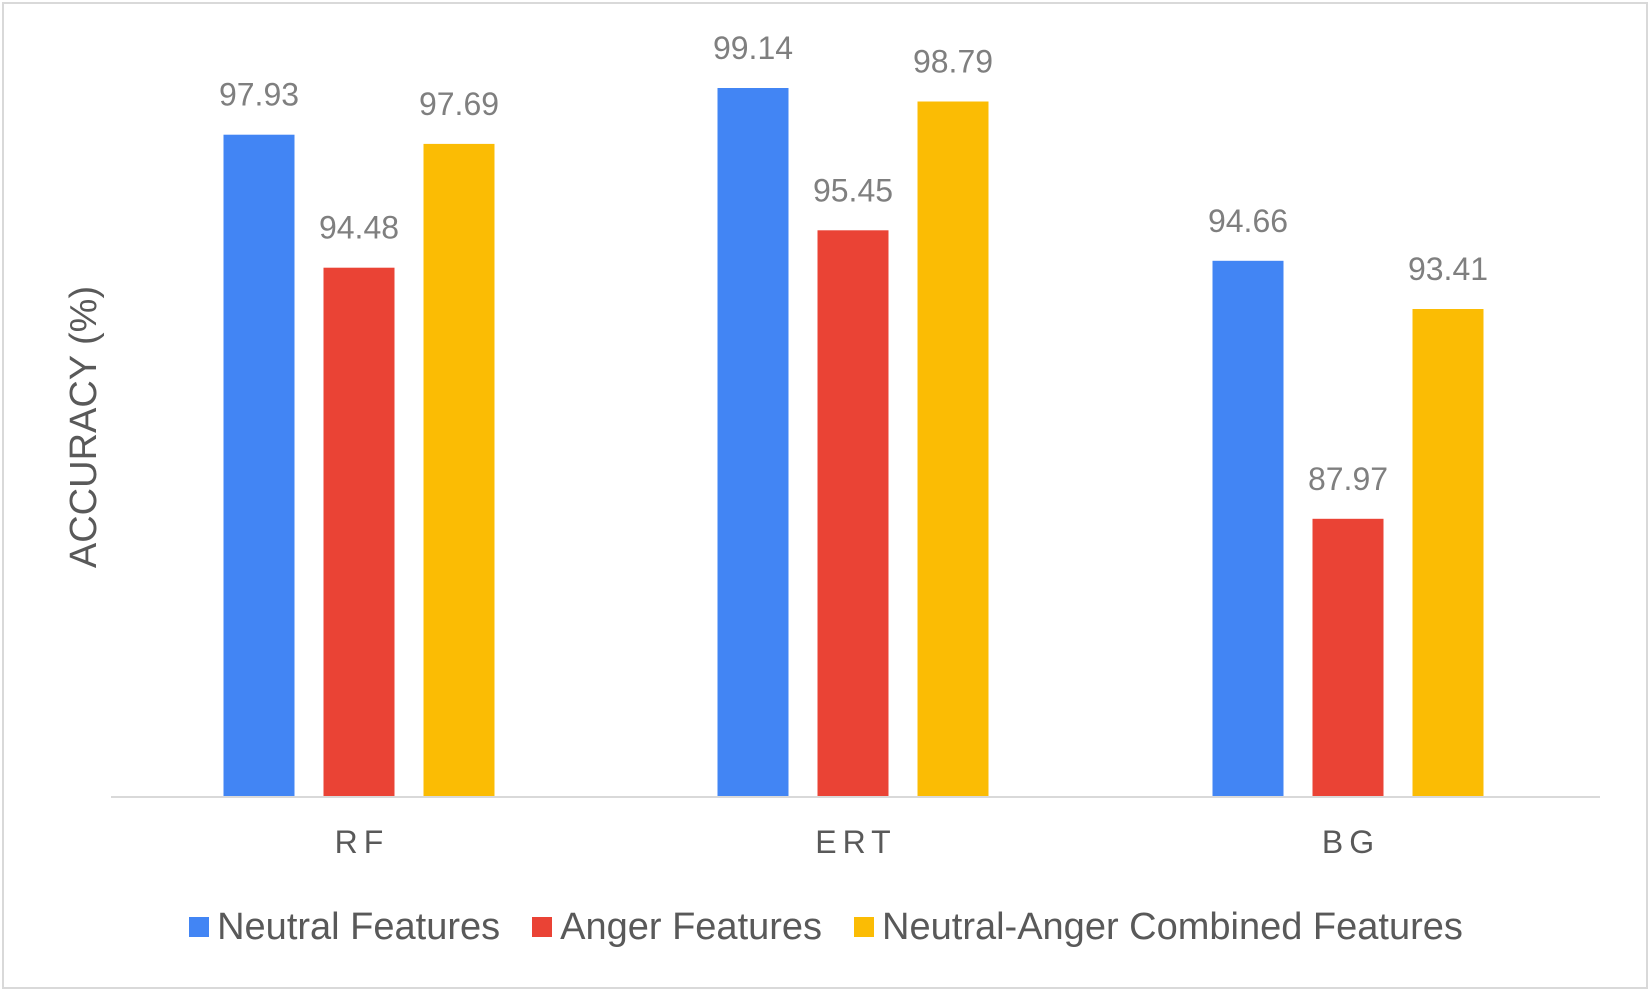  I want to click on category-labels-layer: RF ERT BG, so click(857, 842).